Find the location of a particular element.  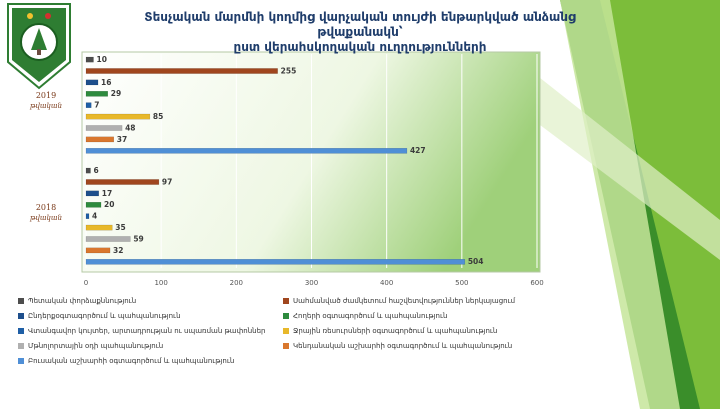

group-labels: 2019 թվական 2018 թվական is located at coordinates (45, 156).